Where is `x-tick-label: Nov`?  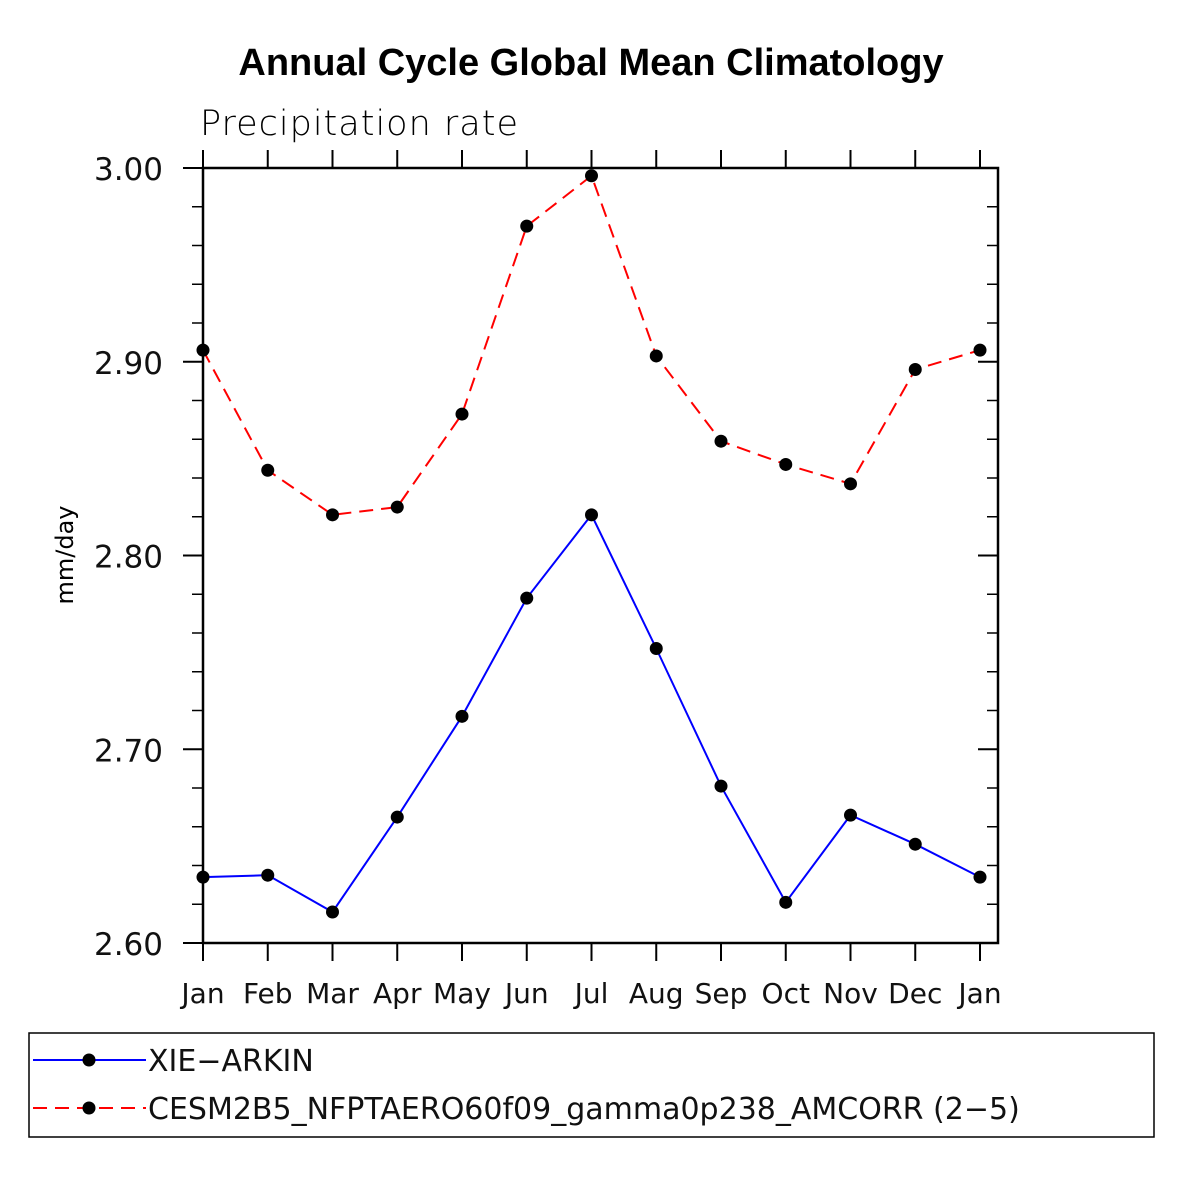 x-tick-label: Nov is located at coordinates (850, 993).